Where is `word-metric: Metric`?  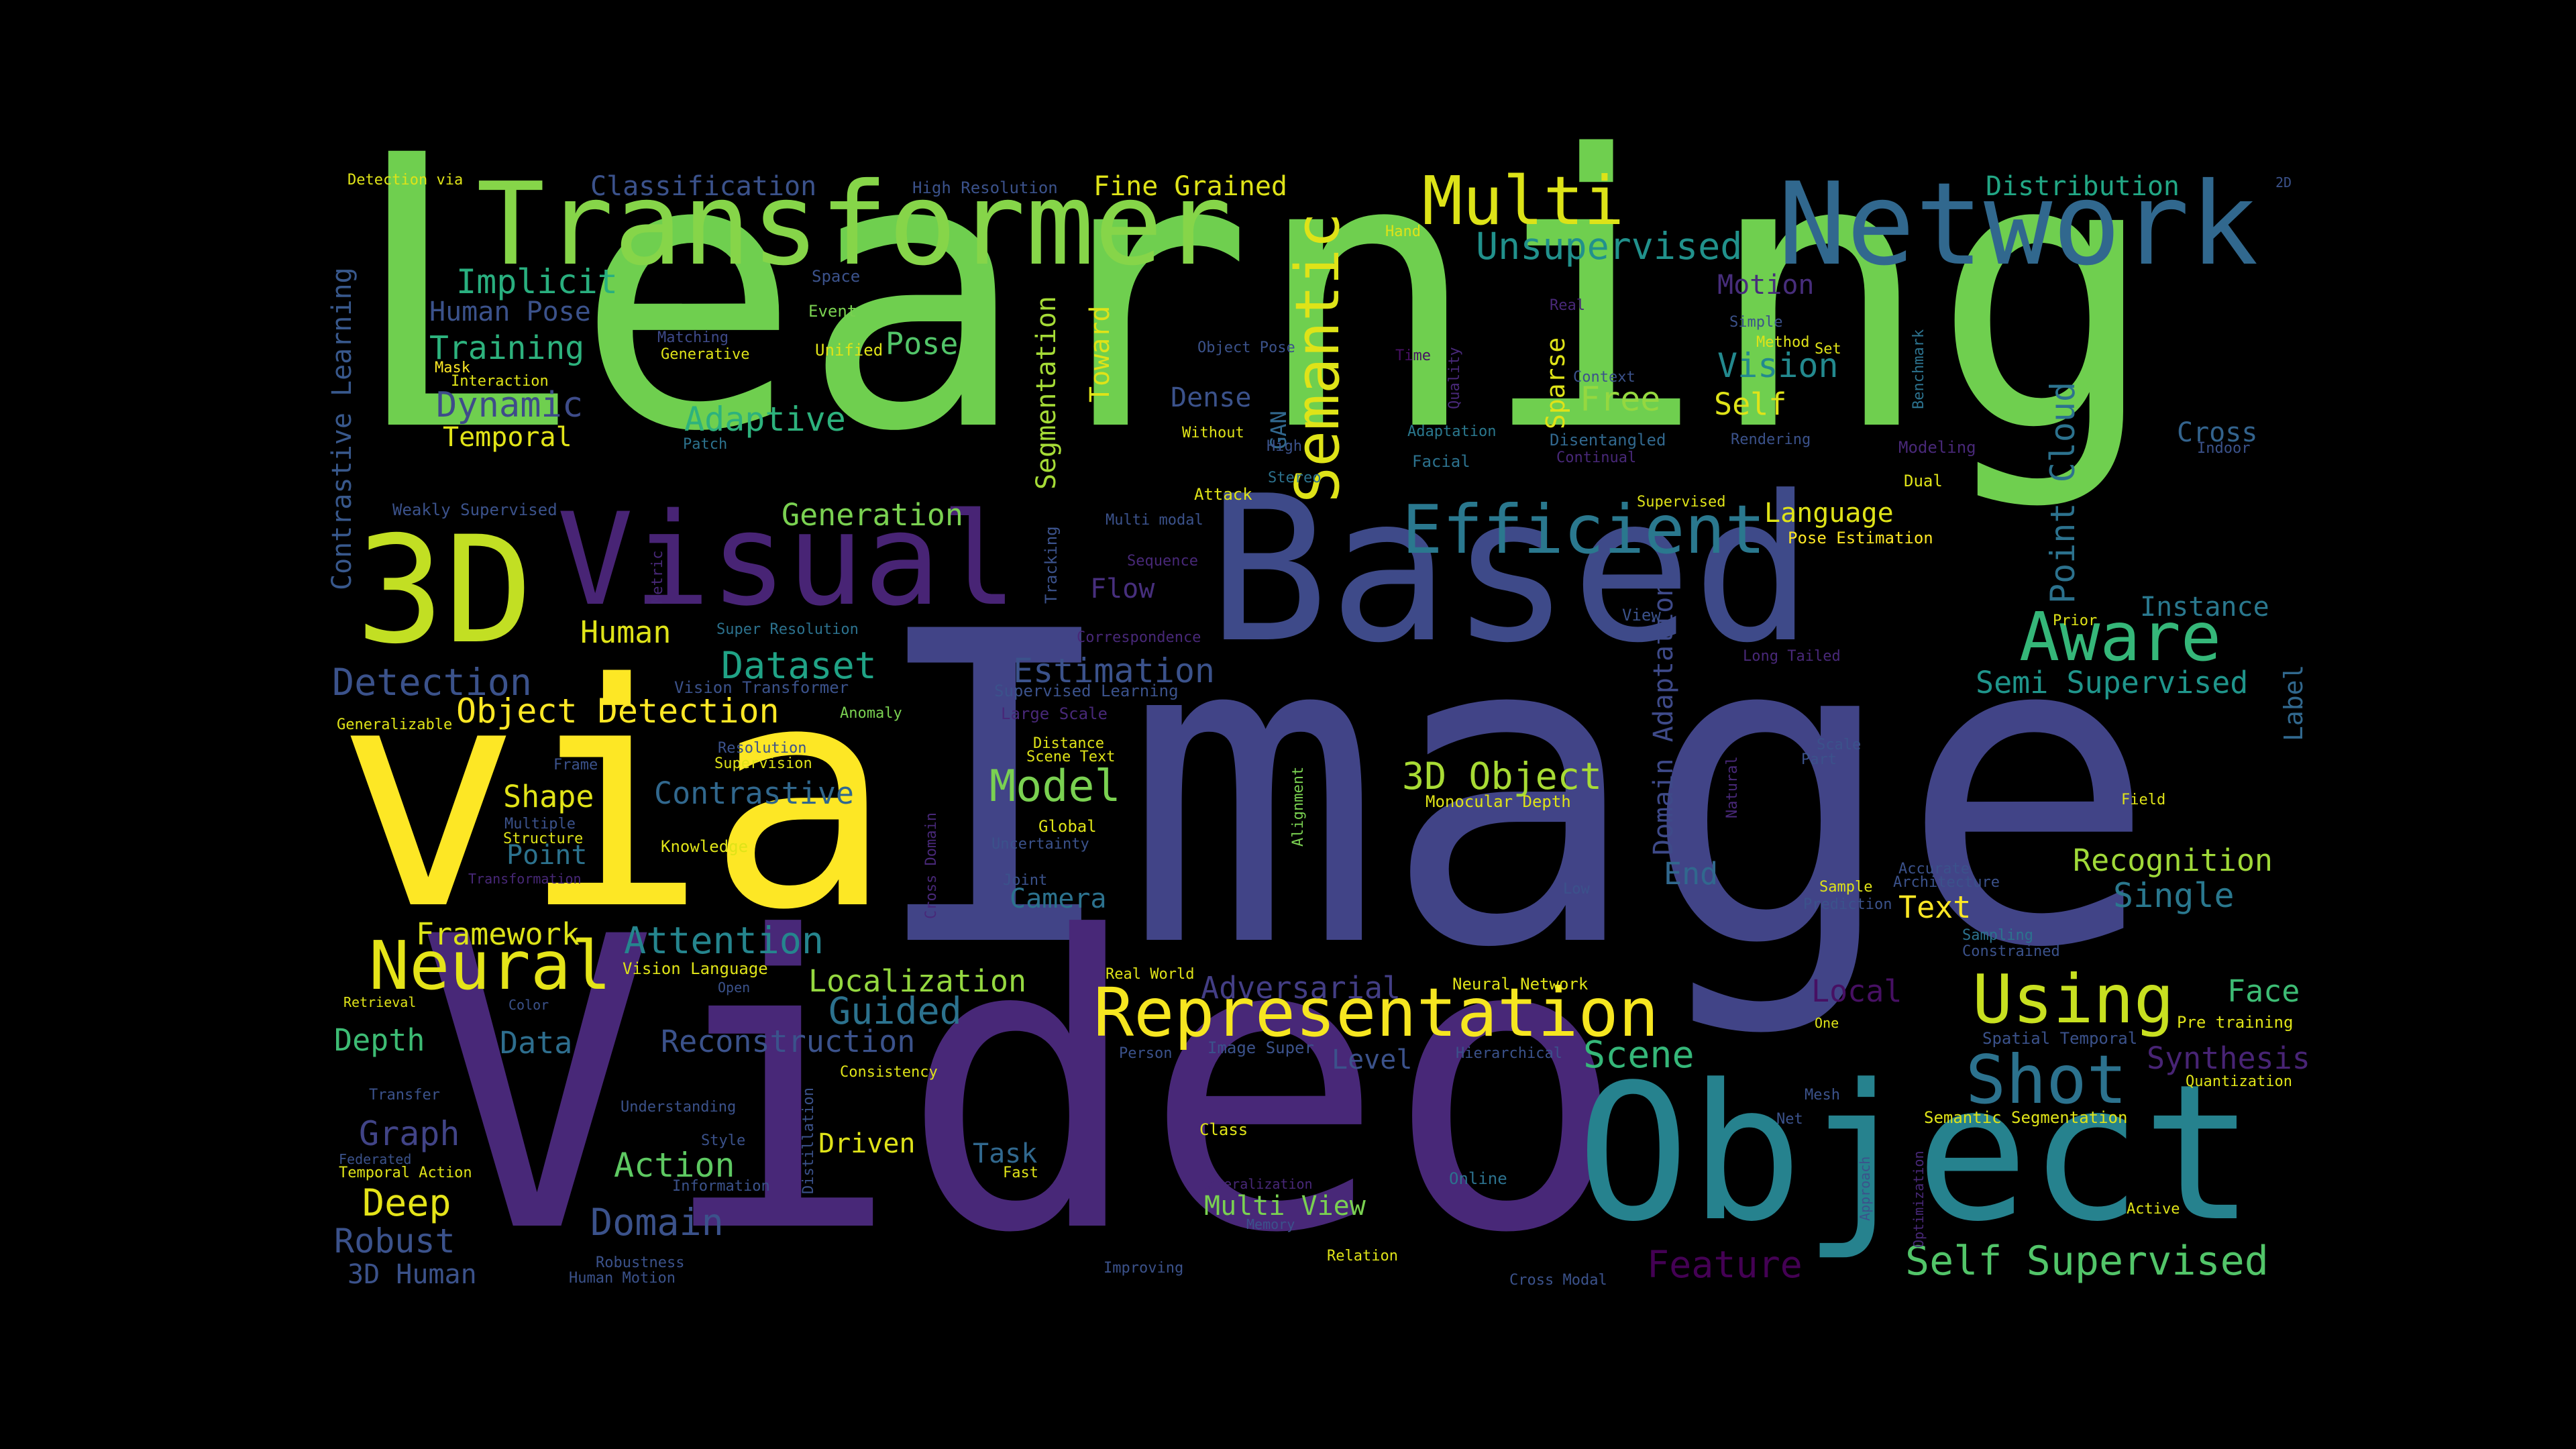
word-metric: Metric is located at coordinates (657, 577).